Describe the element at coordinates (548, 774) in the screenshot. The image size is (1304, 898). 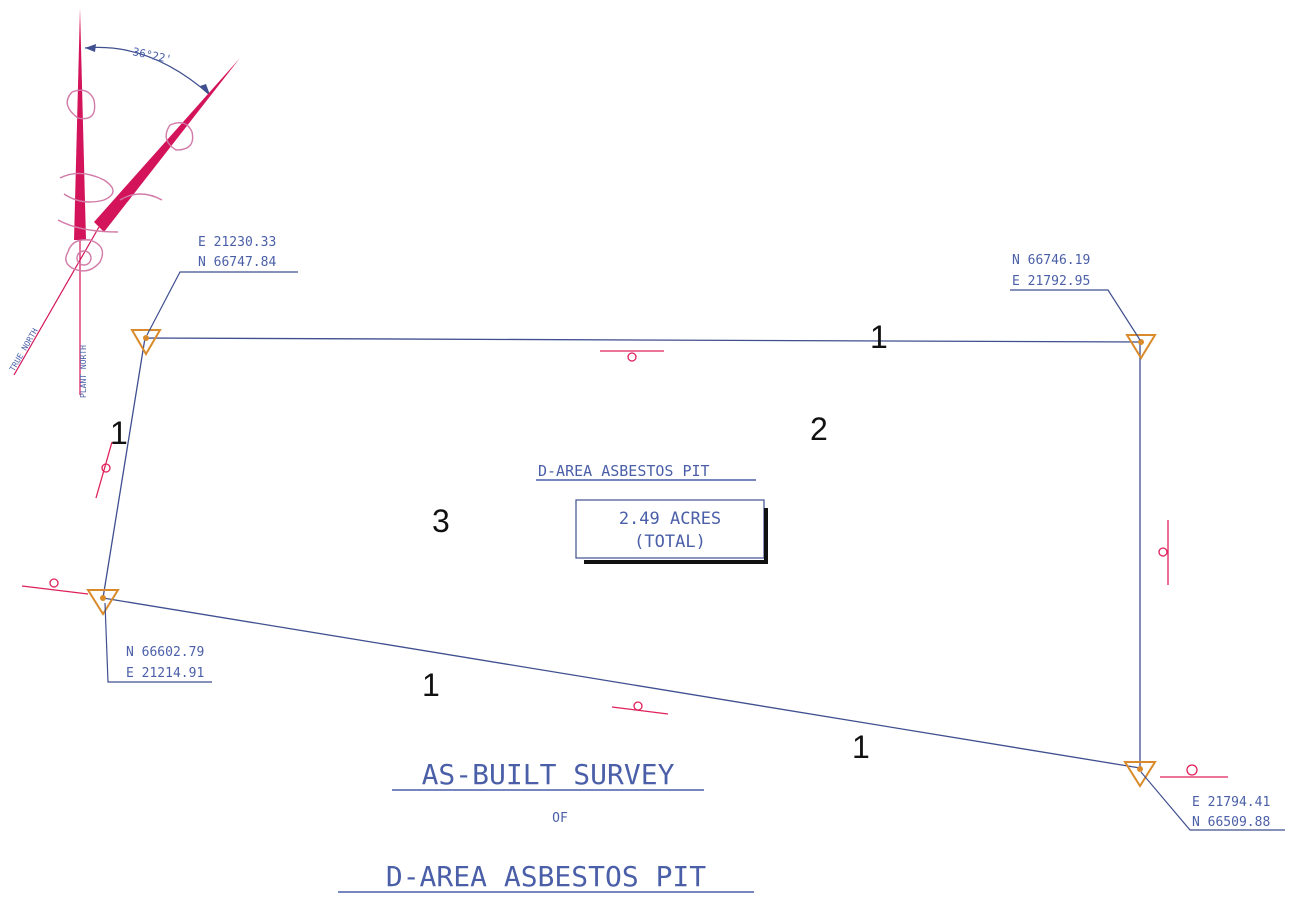
I see `title-line-1: AS-BUILT SURVEY` at that location.